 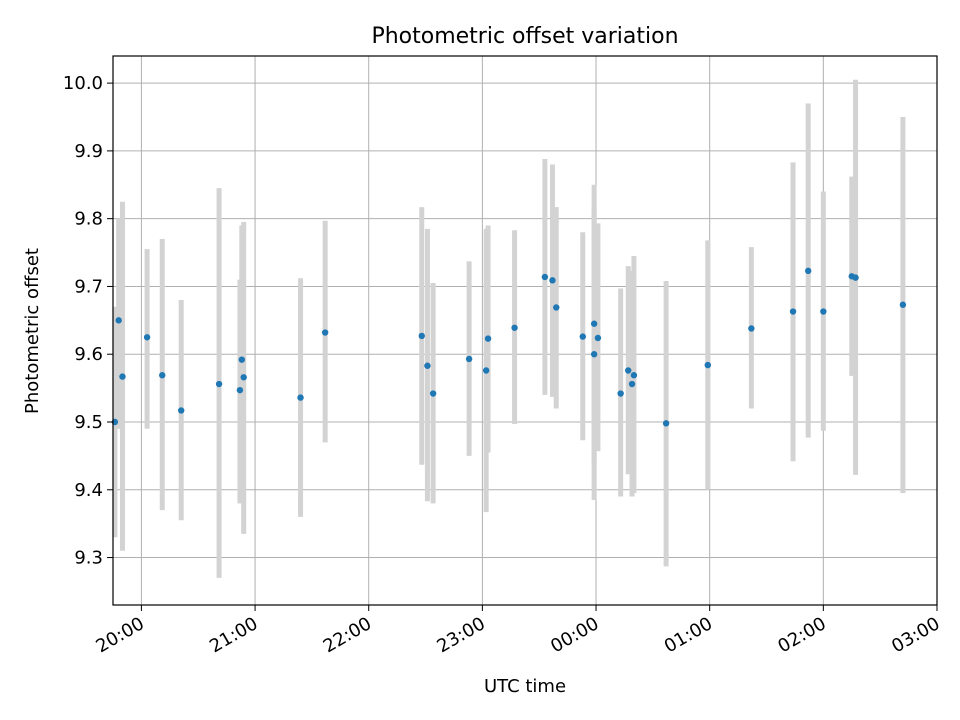 I want to click on y-tick-label: 9.5, so click(x=88, y=422).